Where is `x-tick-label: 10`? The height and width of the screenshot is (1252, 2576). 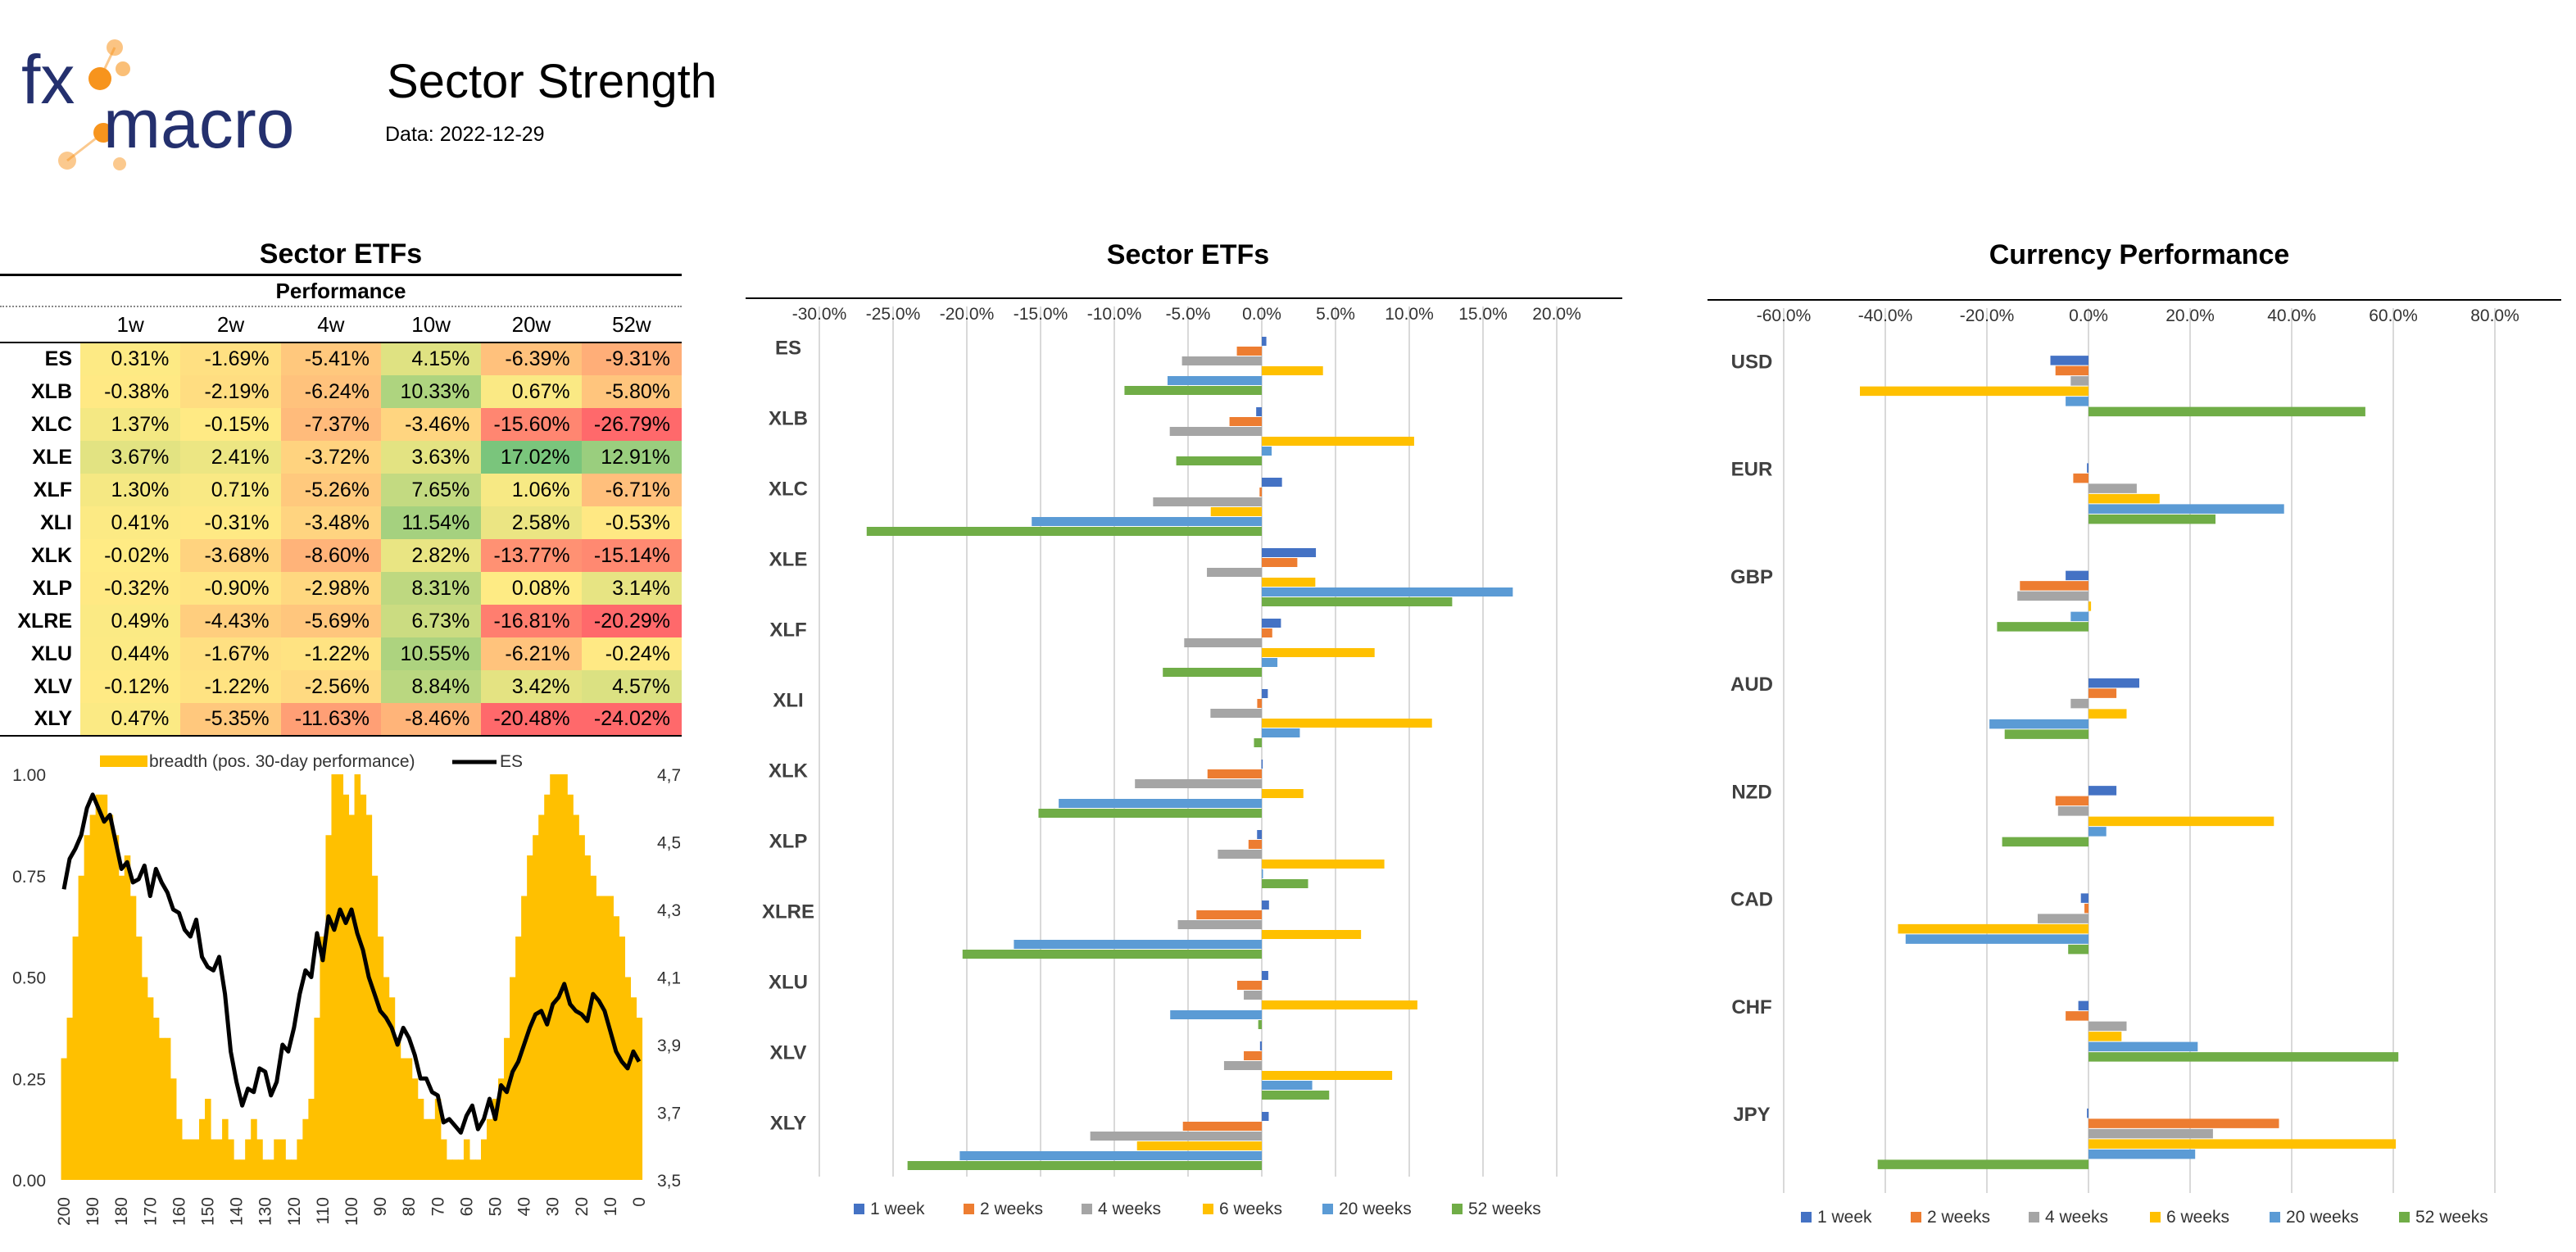
x-tick-label: 10 is located at coordinates (610, 1206).